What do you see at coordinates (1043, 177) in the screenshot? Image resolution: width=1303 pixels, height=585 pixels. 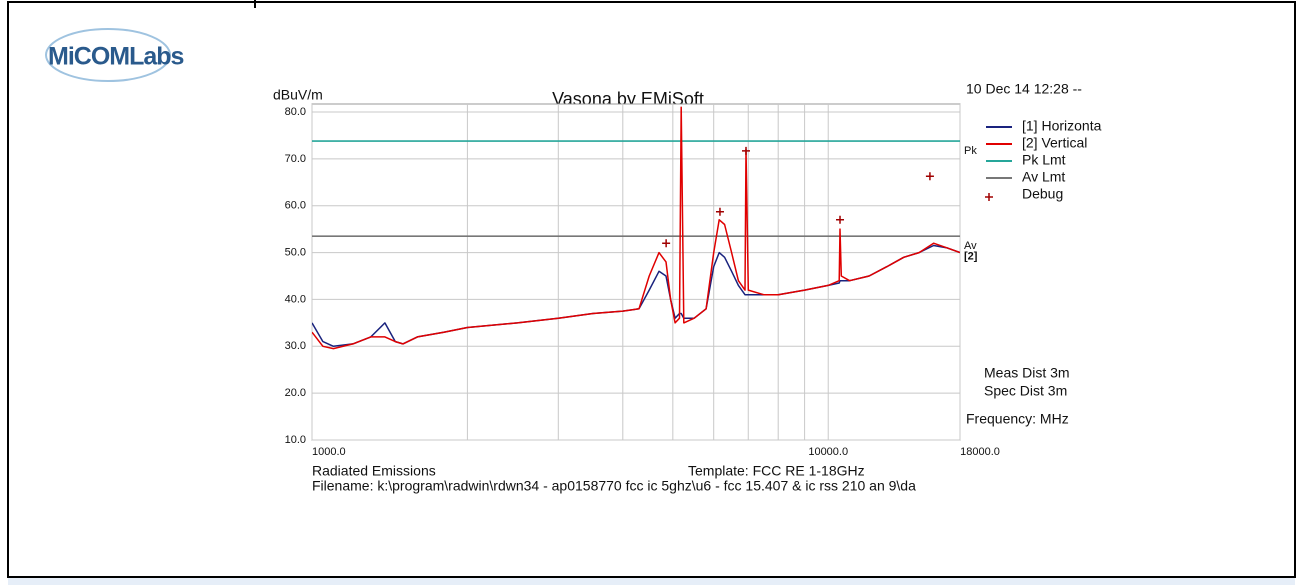 I see `legend-label: Av Lmt` at bounding box center [1043, 177].